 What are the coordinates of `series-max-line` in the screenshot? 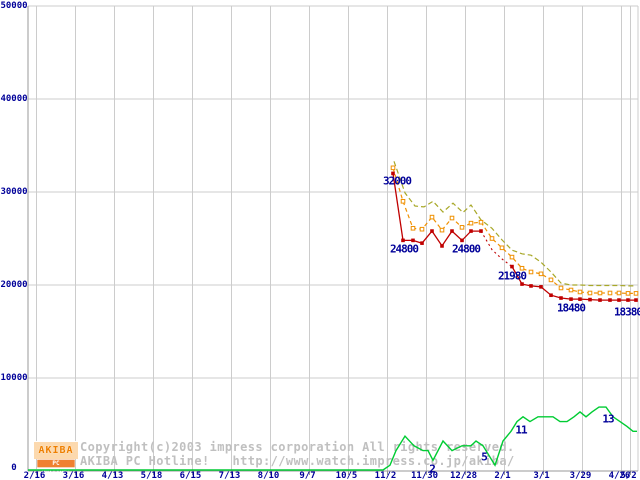 It's located at (514, 224).